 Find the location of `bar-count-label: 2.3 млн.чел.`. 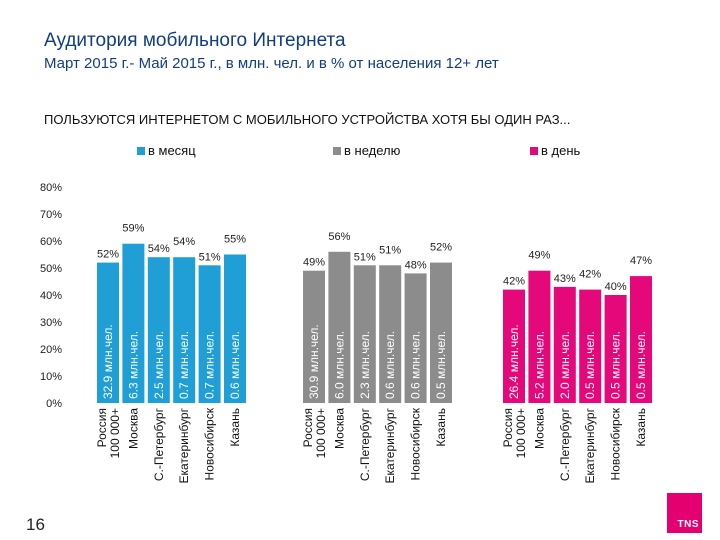

bar-count-label: 2.3 млн.чел. is located at coordinates (365, 365).